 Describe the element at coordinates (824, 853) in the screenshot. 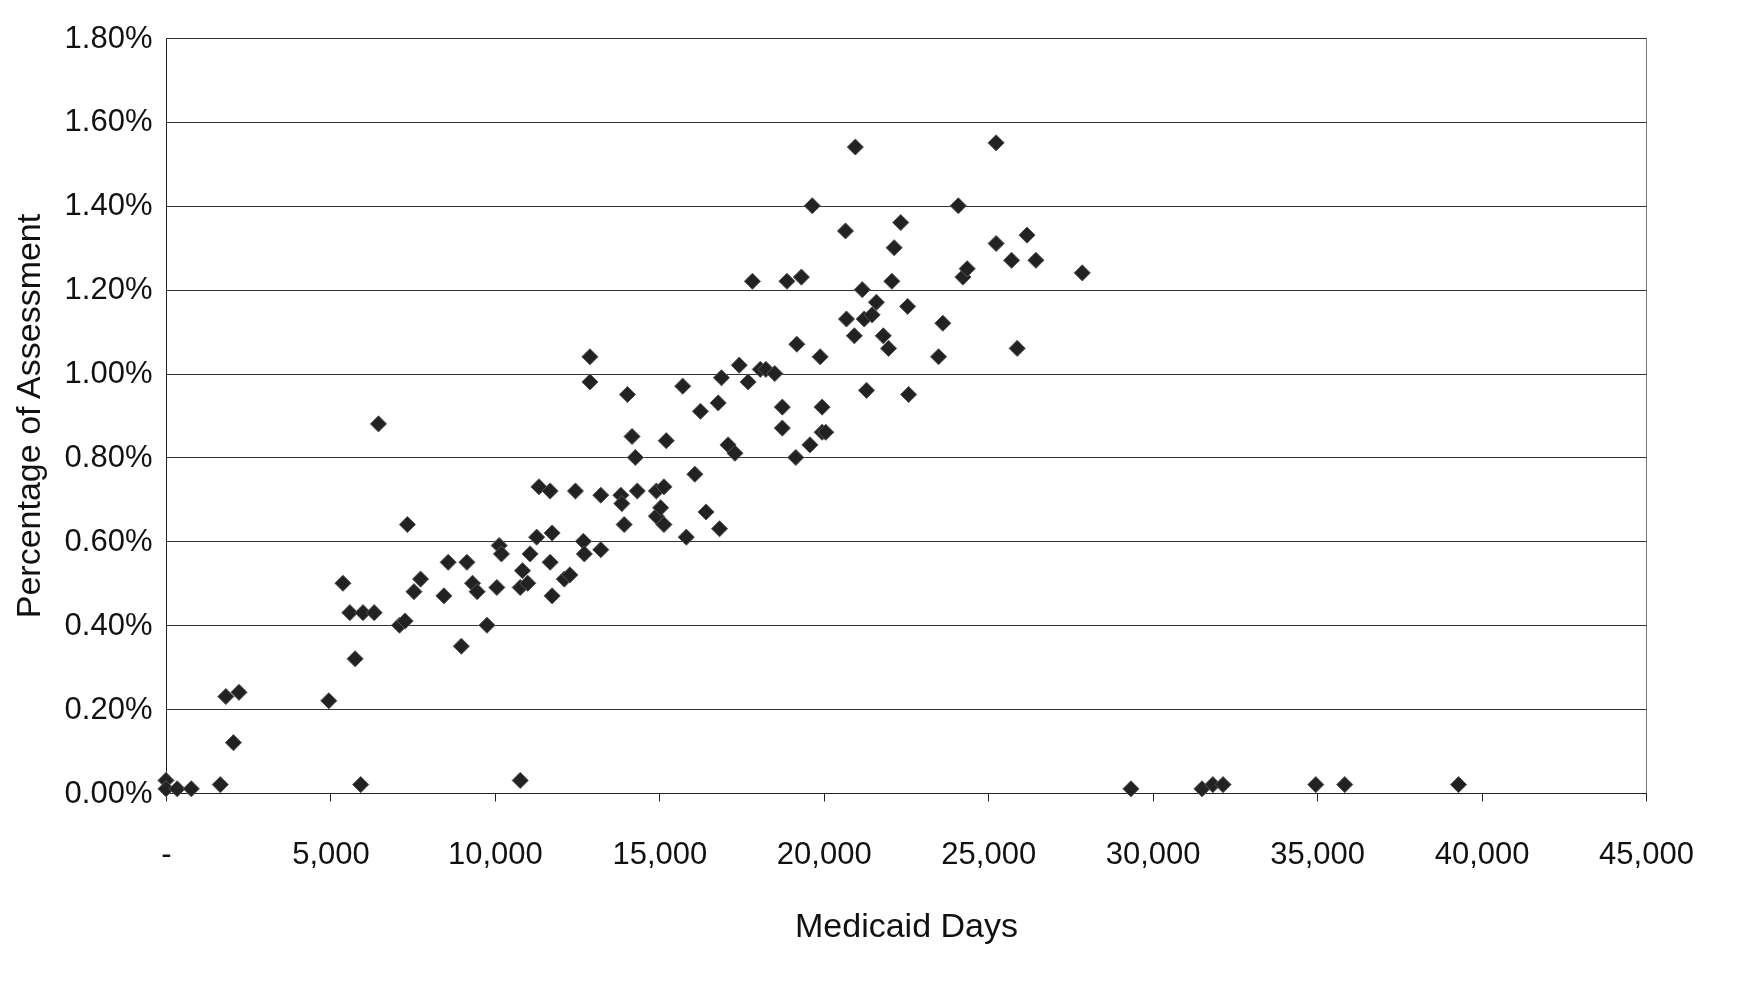

I see `x-tick-label: 20,000` at that location.